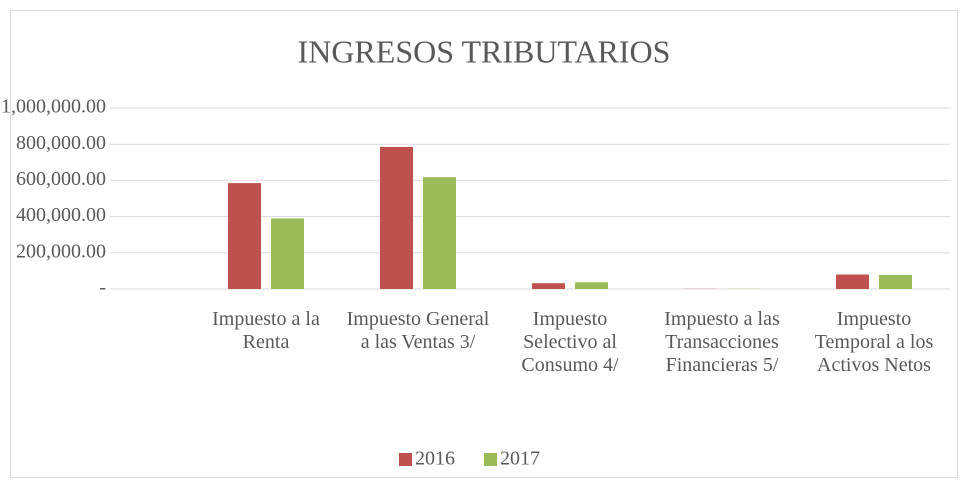 The height and width of the screenshot is (487, 968). I want to click on y-tick-label: 800,000.00, so click(61, 143).